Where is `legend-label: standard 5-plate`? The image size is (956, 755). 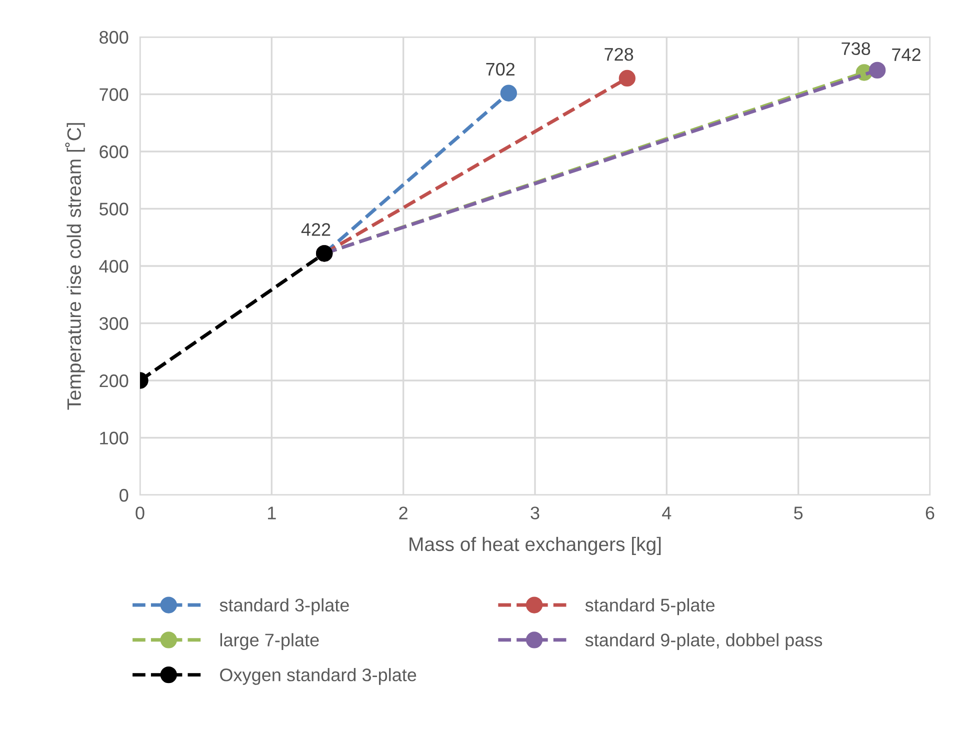
legend-label: standard 5-plate is located at coordinates (650, 607).